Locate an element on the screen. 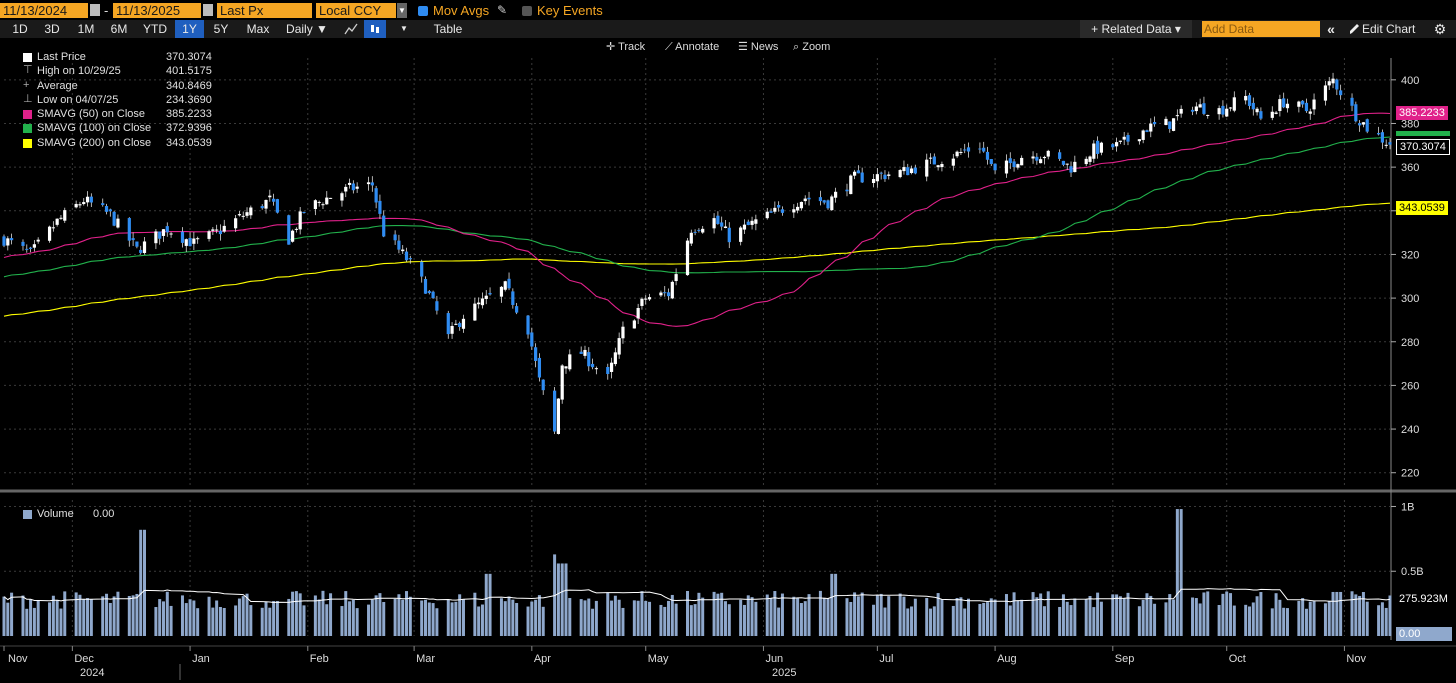 The width and height of the screenshot is (1456, 683). period-1m-button: 1M is located at coordinates (86, 29).